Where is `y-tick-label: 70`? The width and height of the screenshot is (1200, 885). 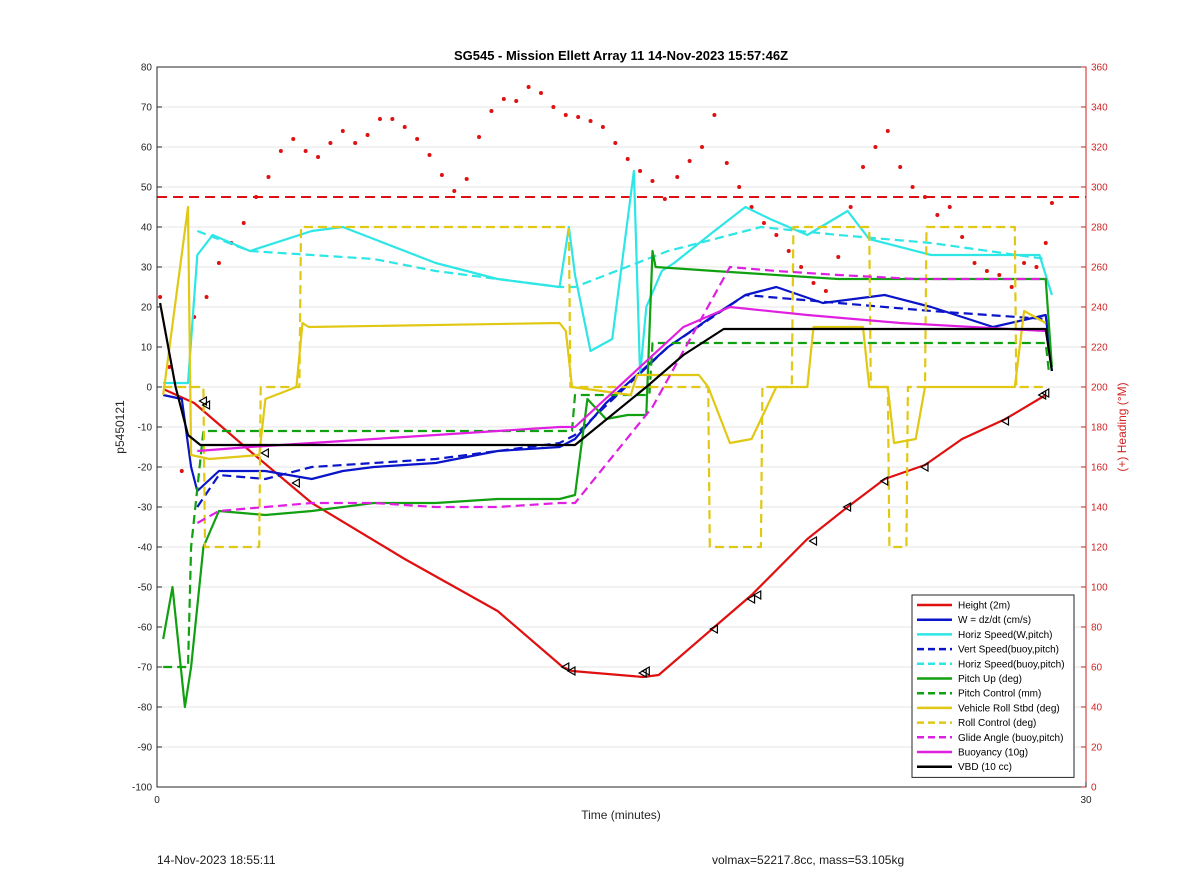 y-tick-label: 70 is located at coordinates (147, 108).